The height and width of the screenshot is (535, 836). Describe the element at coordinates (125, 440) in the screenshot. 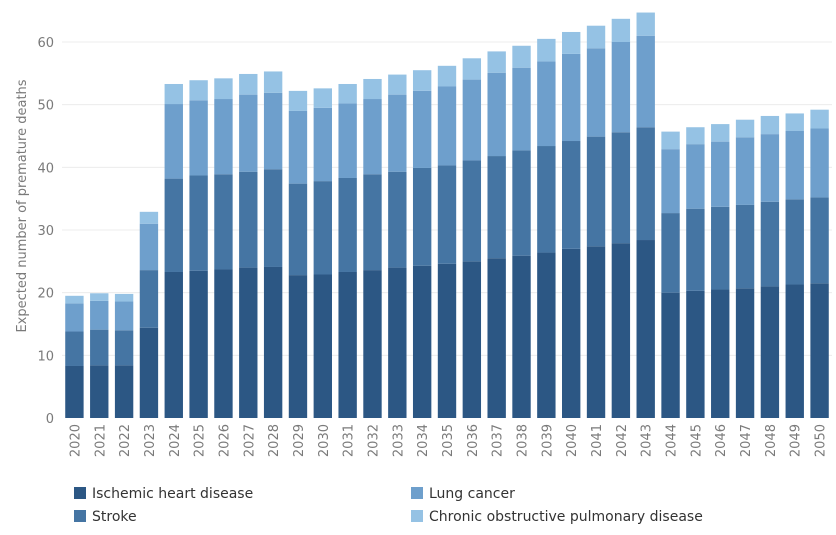

I see `x-tick-label: 2022` at that location.